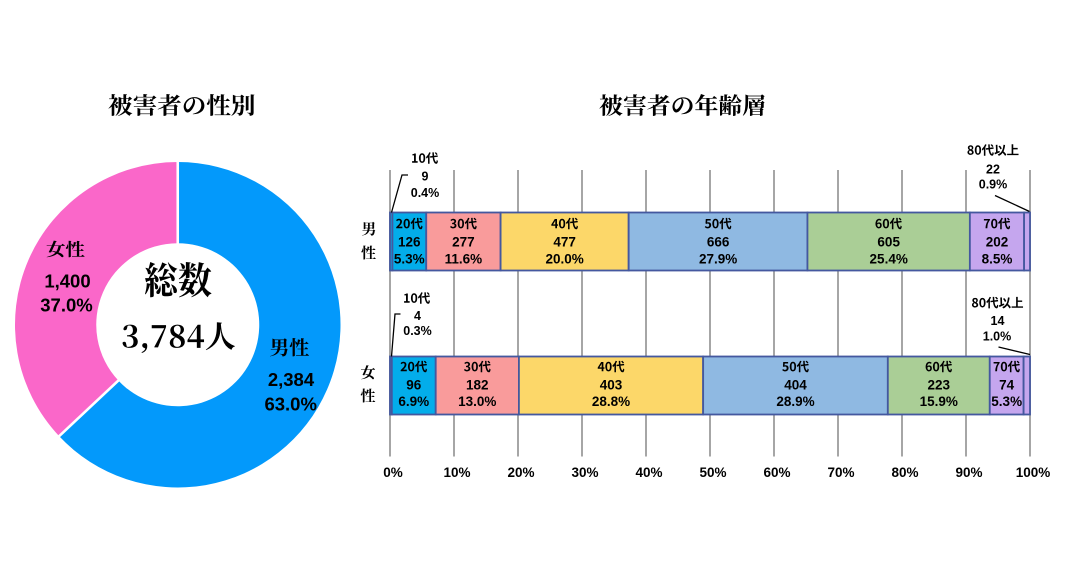  What do you see at coordinates (993, 185) in the screenshot?
I see `svg-text: 0.9%` at bounding box center [993, 185].